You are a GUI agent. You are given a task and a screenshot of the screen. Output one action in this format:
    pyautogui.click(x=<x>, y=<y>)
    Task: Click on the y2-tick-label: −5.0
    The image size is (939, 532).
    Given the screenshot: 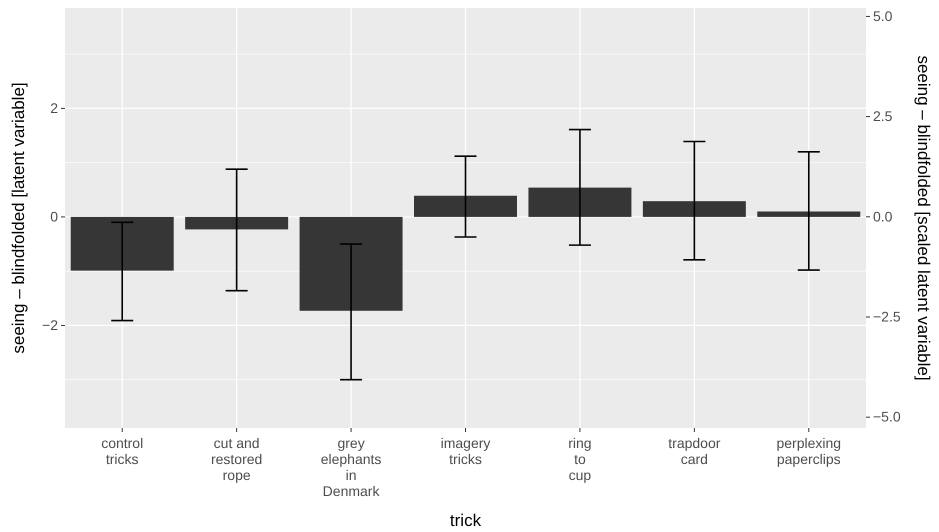 What is the action you would take?
    pyautogui.click(x=887, y=416)
    